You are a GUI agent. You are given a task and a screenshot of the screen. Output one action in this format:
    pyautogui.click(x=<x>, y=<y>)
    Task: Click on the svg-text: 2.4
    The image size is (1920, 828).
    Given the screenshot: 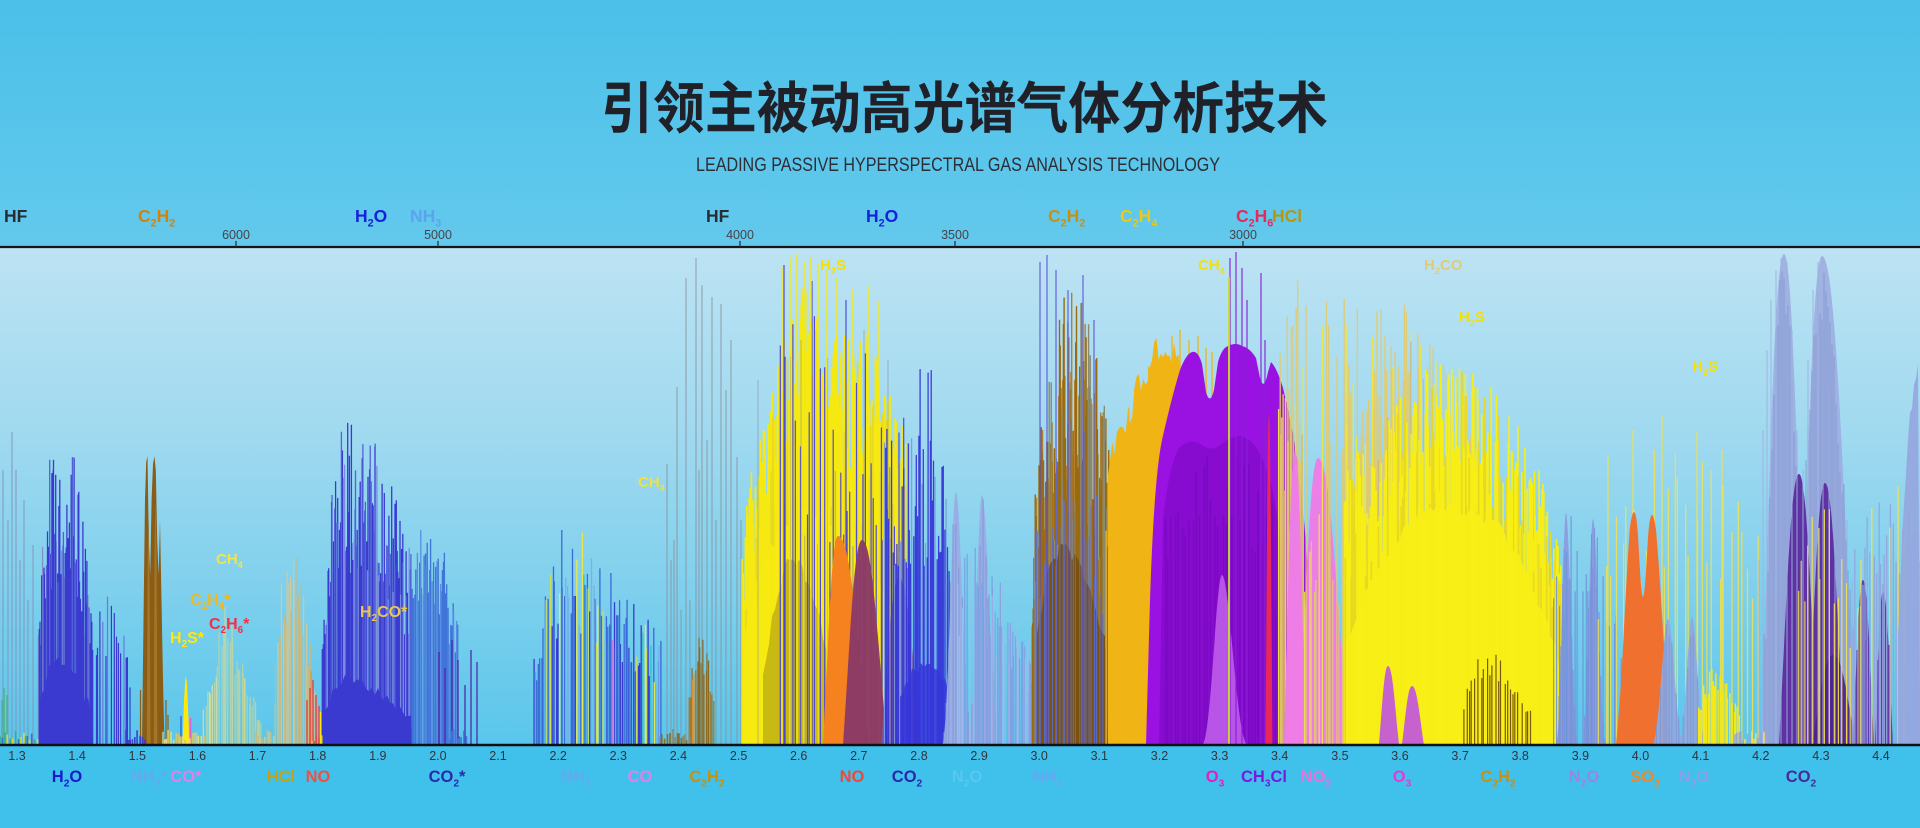 What is the action you would take?
    pyautogui.click(x=678, y=756)
    